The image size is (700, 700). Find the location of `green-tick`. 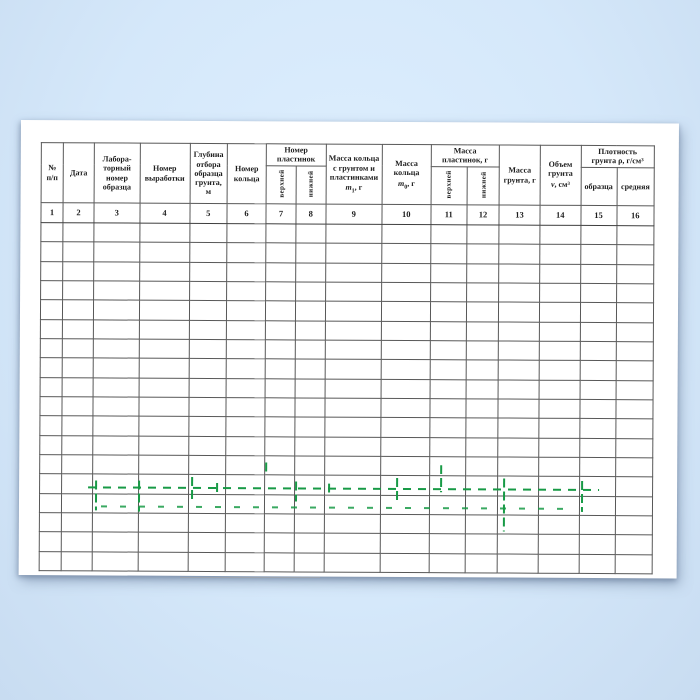

green-tick is located at coordinates (266, 468).